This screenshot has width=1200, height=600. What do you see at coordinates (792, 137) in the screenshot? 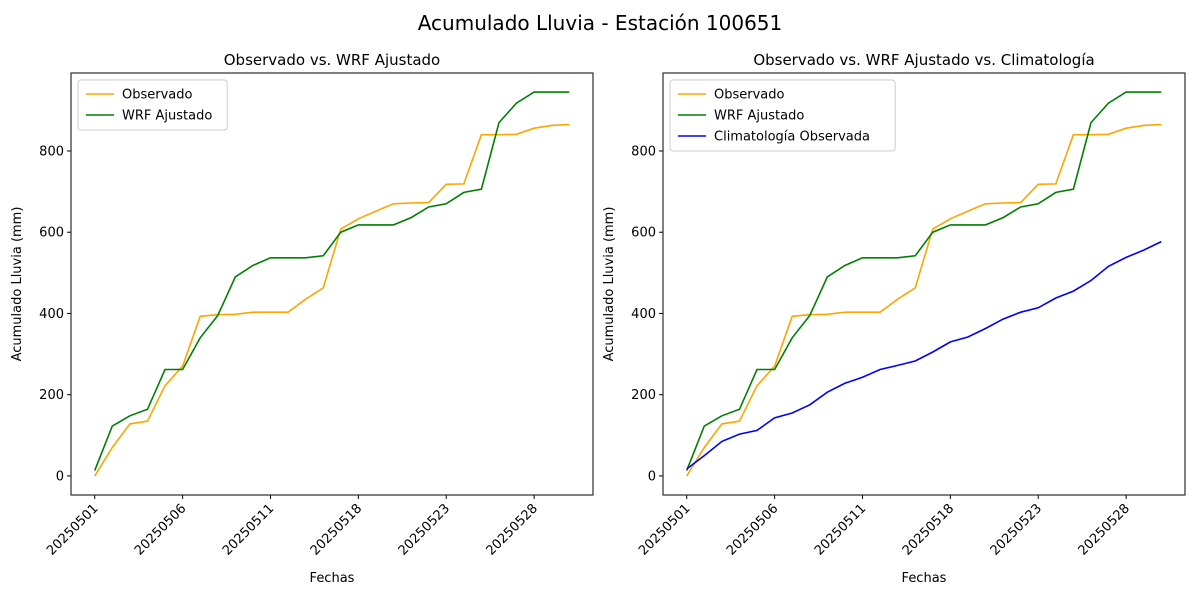
I see `legend-label: Climatología Observada` at bounding box center [792, 137].